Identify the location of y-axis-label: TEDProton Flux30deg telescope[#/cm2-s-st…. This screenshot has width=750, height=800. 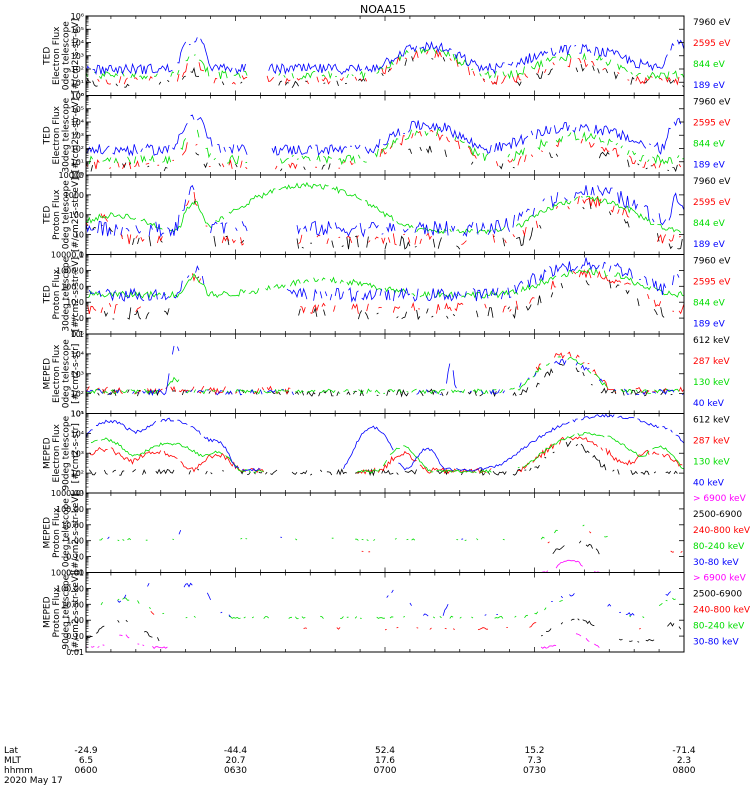
(62, 293).